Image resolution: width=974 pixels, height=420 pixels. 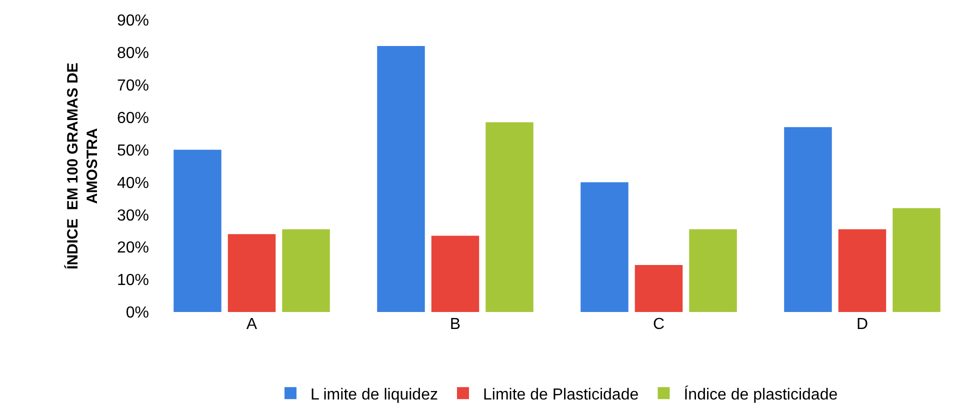 I want to click on x-tick-label: A, so click(x=252, y=324).